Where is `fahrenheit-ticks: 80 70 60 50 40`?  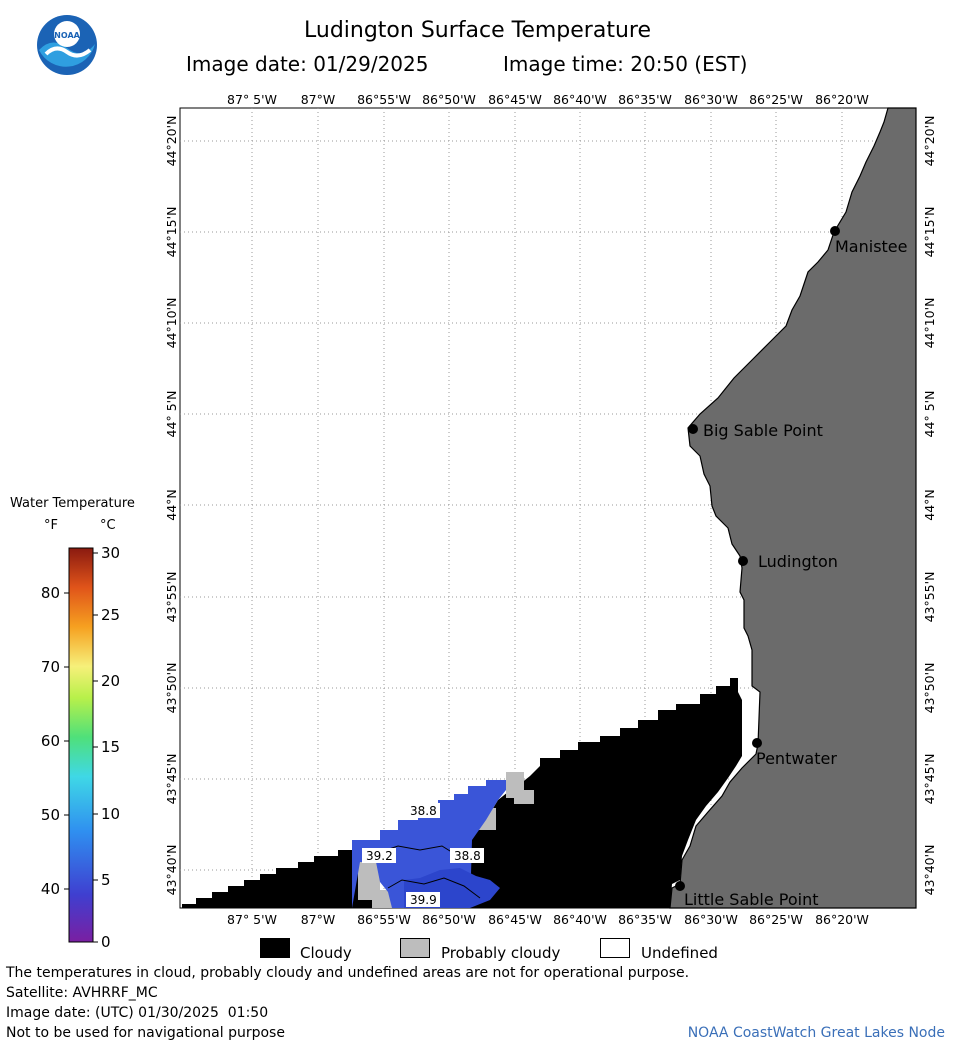 fahrenheit-ticks: 80 70 60 50 40 is located at coordinates (50, 741).